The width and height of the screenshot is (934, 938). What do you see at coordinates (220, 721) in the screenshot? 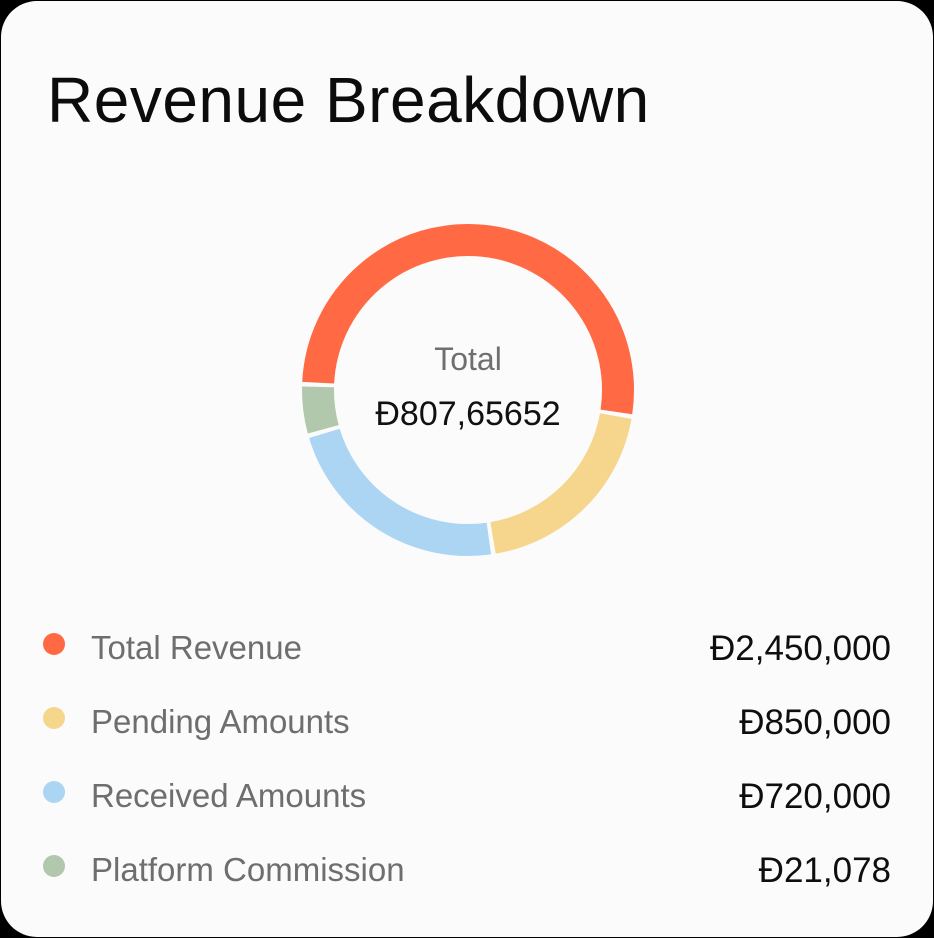
I see `legend-label: Pending Amounts` at bounding box center [220, 721].